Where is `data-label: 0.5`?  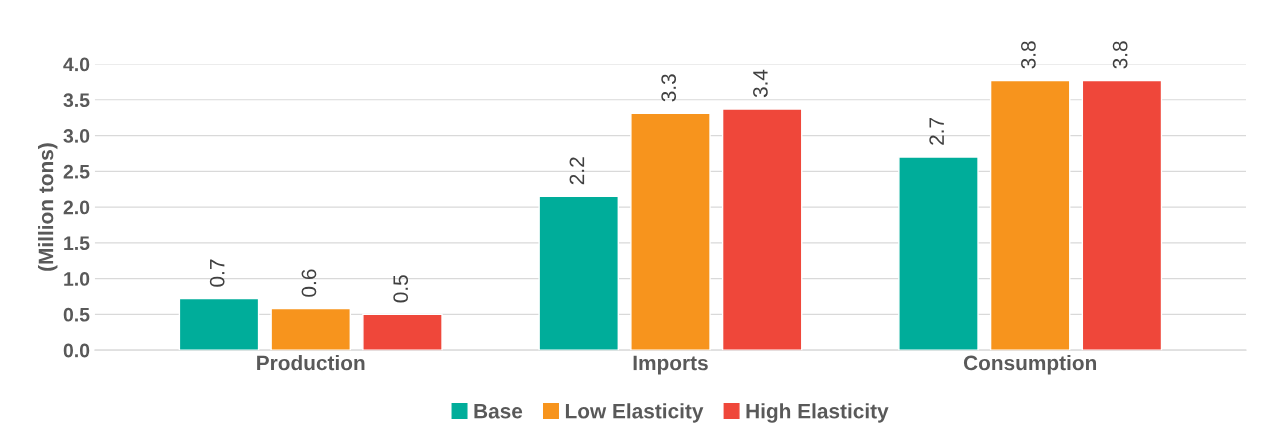 data-label: 0.5 is located at coordinates (401, 289).